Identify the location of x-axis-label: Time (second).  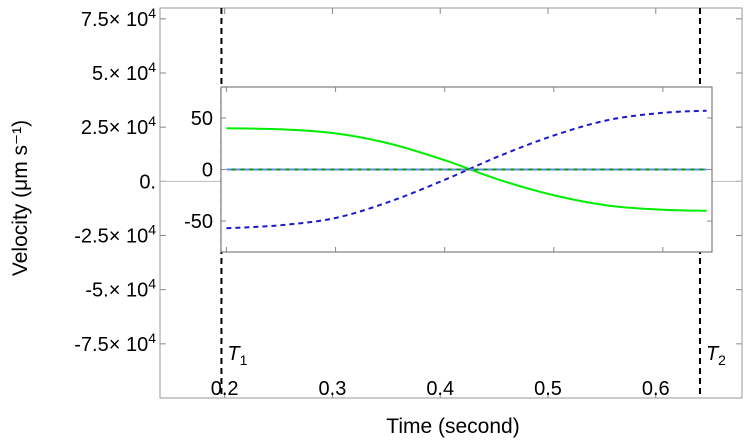
(452, 426).